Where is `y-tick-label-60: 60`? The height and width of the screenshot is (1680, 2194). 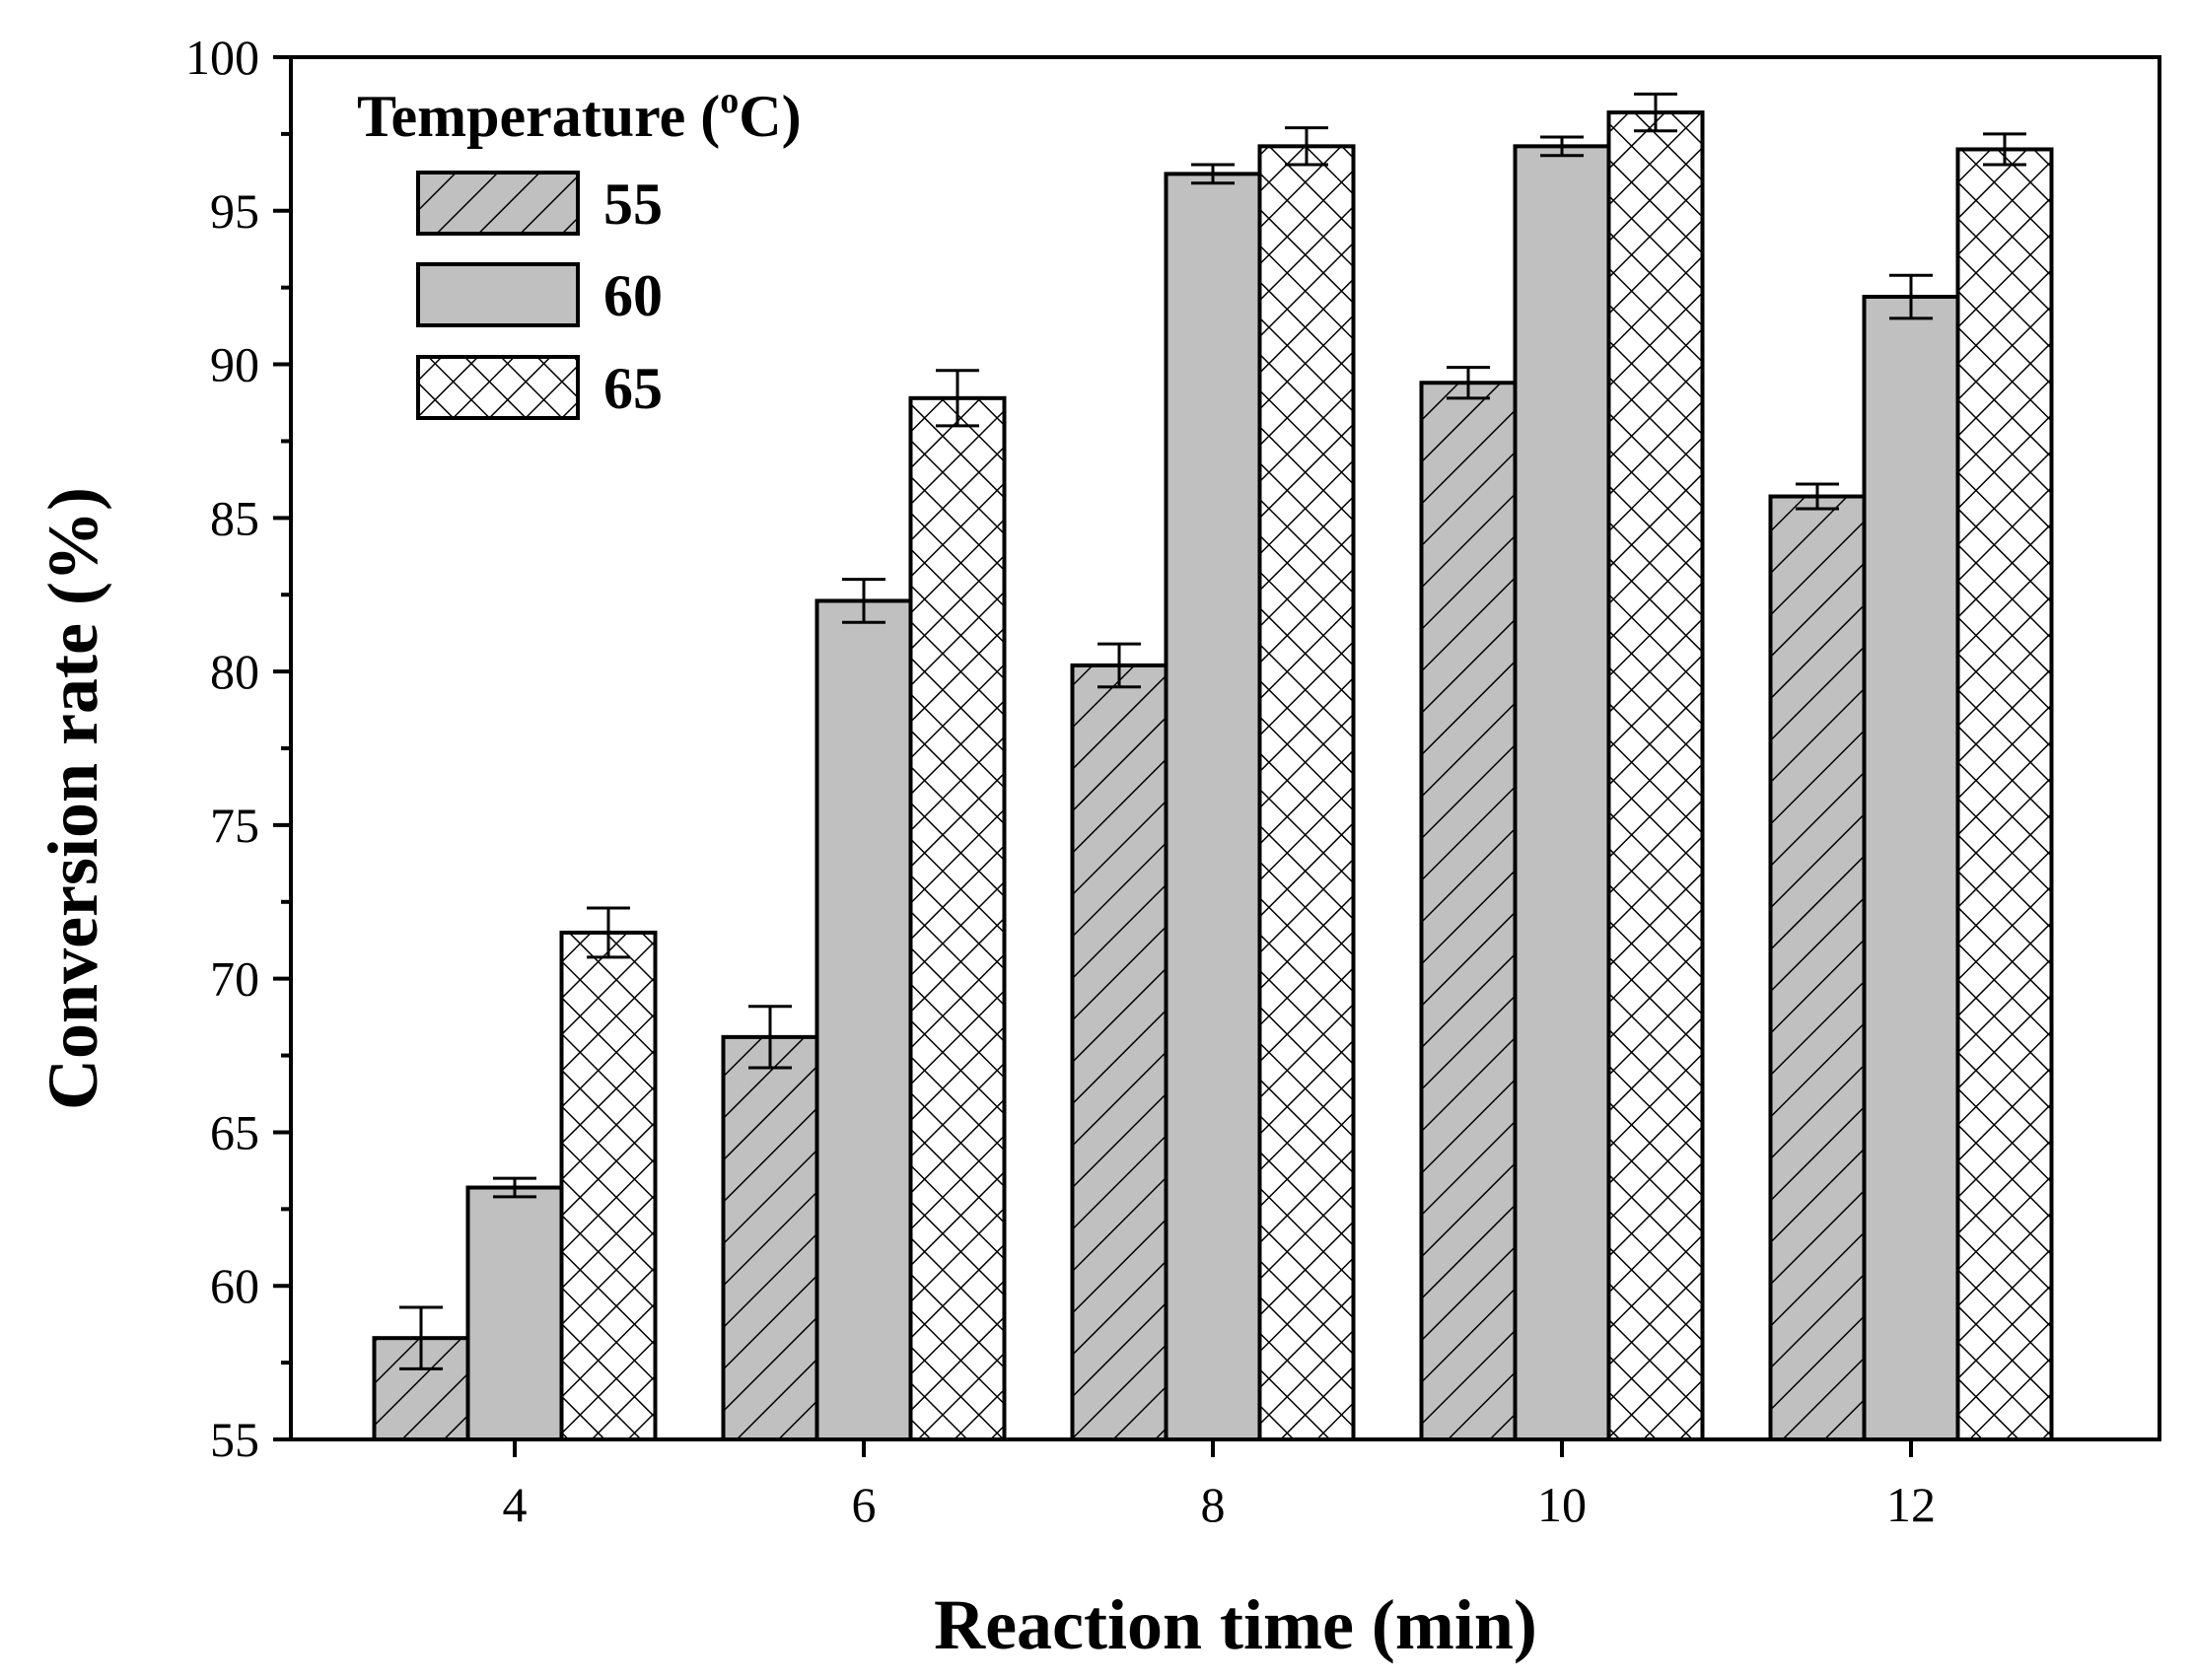 y-tick-label-60: 60 is located at coordinates (234, 1285).